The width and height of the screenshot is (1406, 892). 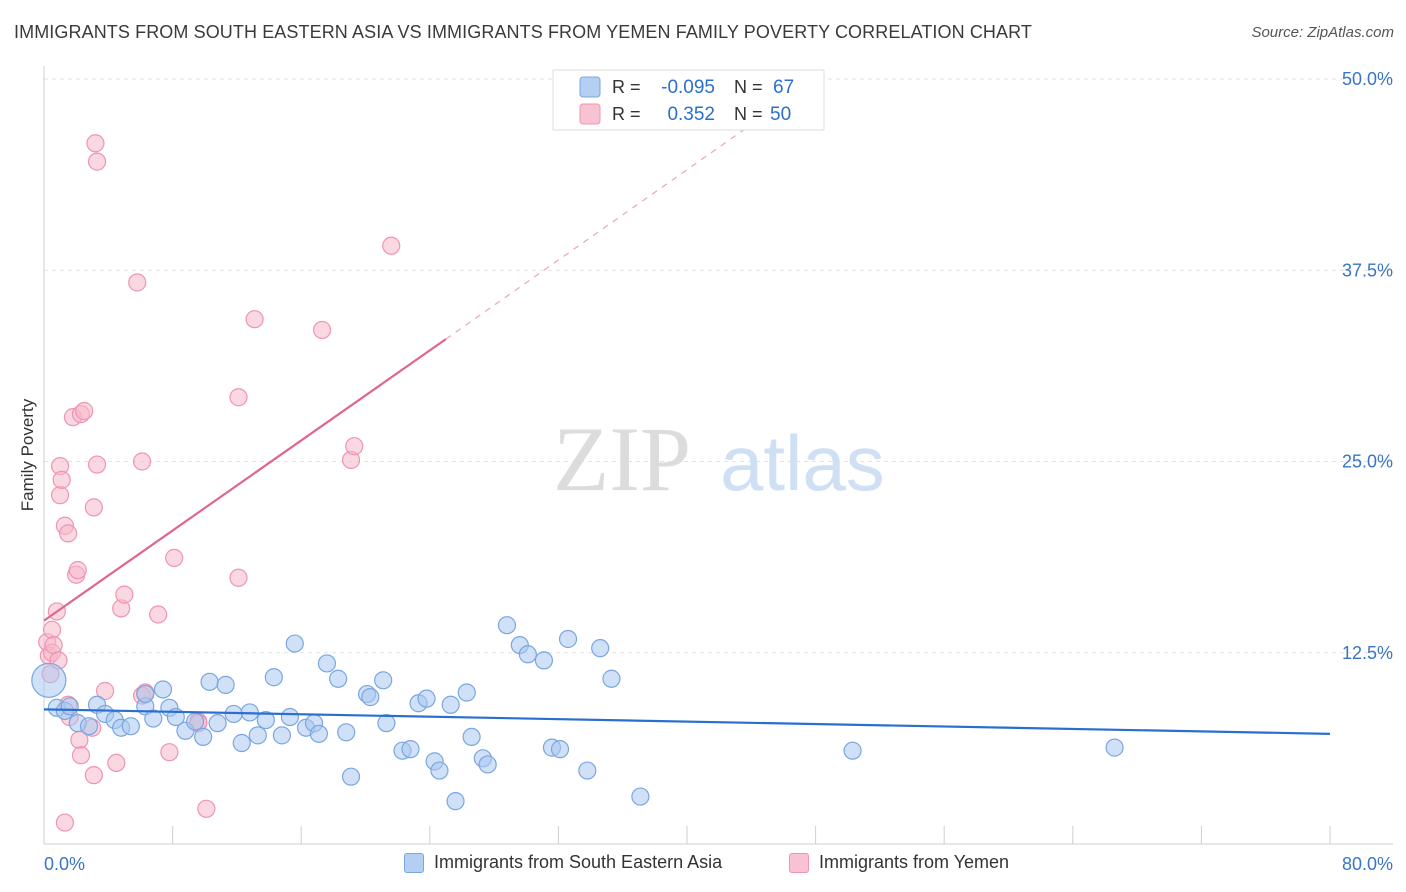 I want to click on bottom-legend-pink-swatch, so click(x=799, y=862).